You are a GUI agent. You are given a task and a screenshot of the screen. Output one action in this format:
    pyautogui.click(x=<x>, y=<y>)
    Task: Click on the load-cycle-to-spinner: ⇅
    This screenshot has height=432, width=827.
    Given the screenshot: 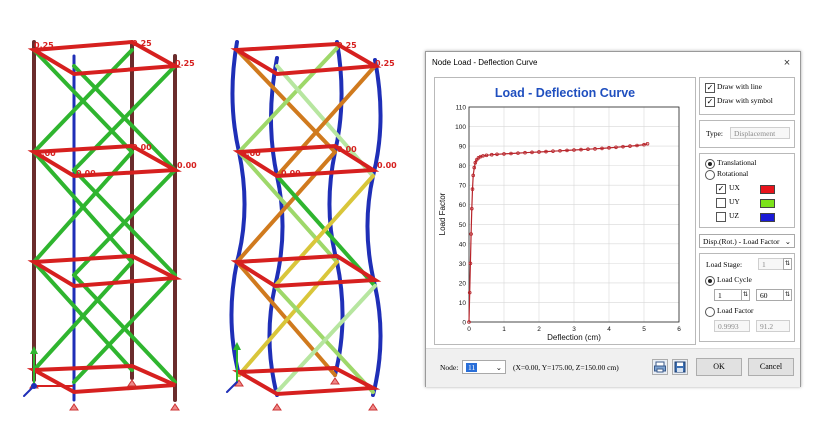 What is the action you would take?
    pyautogui.click(x=787, y=295)
    